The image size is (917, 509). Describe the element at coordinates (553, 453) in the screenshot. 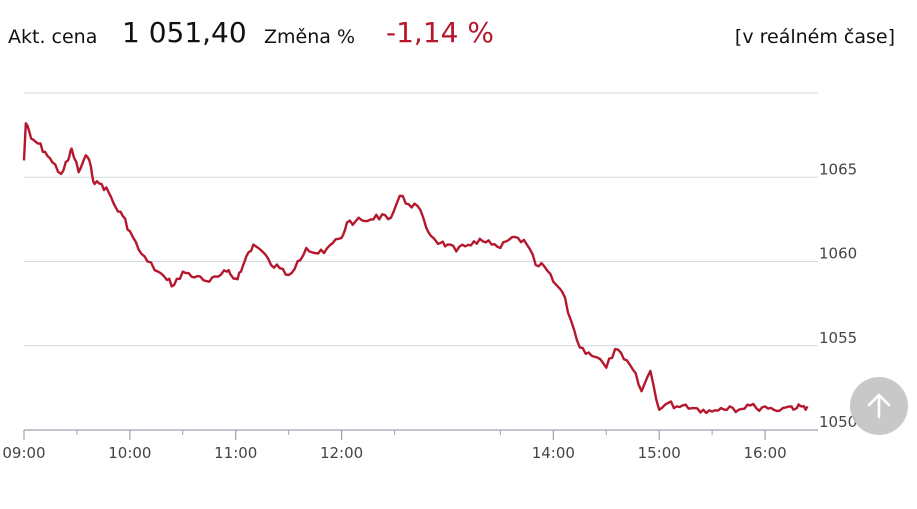

I see `x-tick-label: 14:00` at that location.